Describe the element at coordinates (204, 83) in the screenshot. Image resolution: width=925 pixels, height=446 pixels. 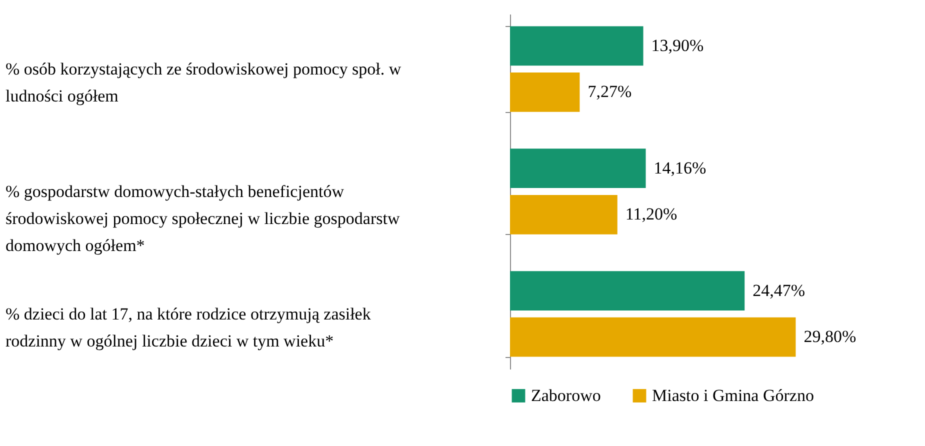
I see `y-tick-label: % osób korzystających ze środowiskowej pomocy społ. w ludności ogółem` at that location.